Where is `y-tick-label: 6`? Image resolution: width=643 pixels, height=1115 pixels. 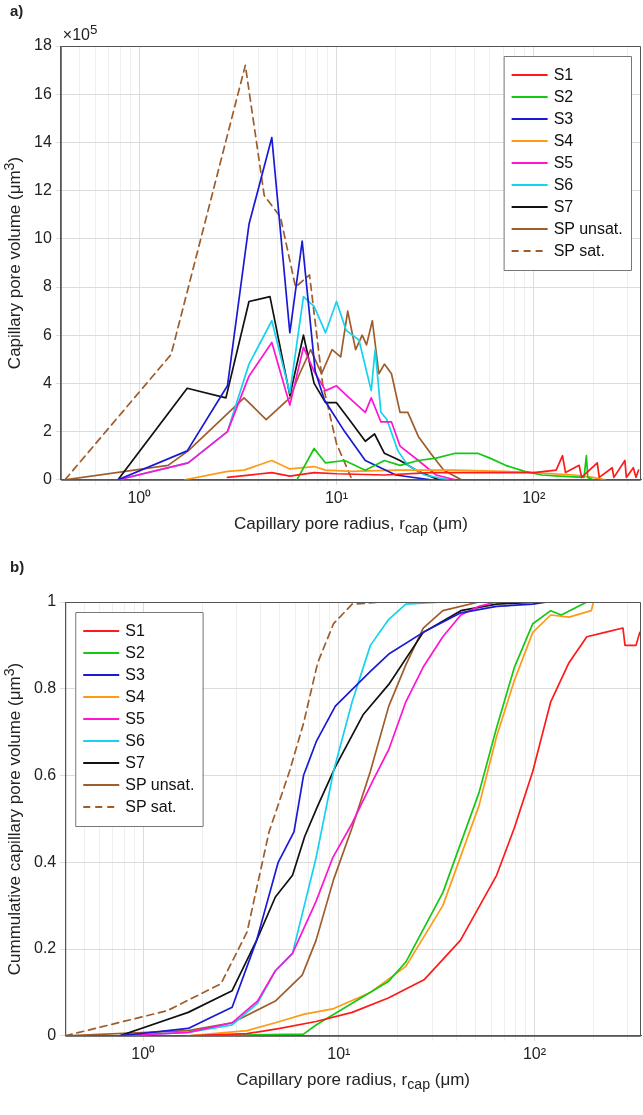 y-tick-label: 6 is located at coordinates (47, 334).